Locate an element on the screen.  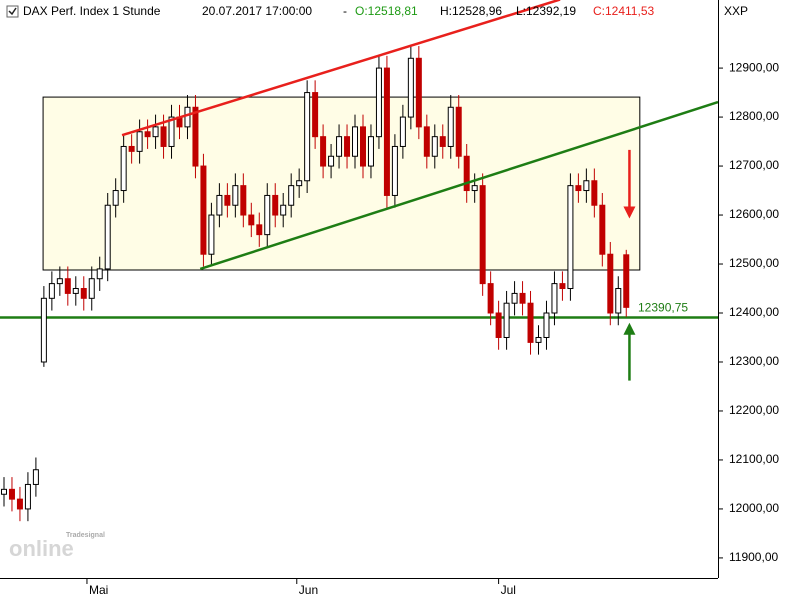
watermark-product: online is located at coordinates (41, 548).